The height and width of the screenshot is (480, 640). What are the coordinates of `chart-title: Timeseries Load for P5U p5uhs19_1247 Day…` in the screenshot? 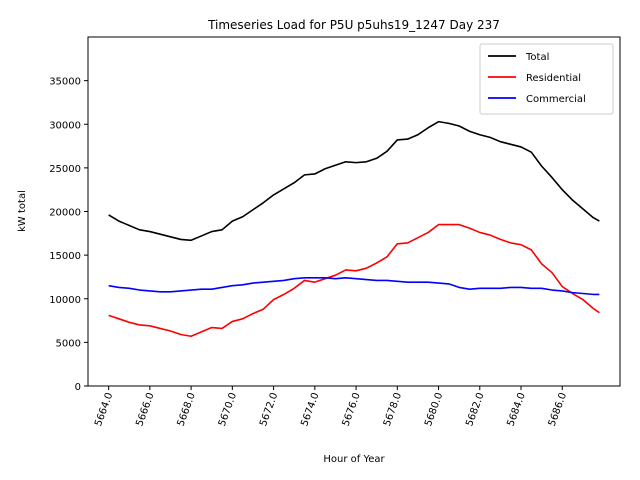 It's located at (353, 25).